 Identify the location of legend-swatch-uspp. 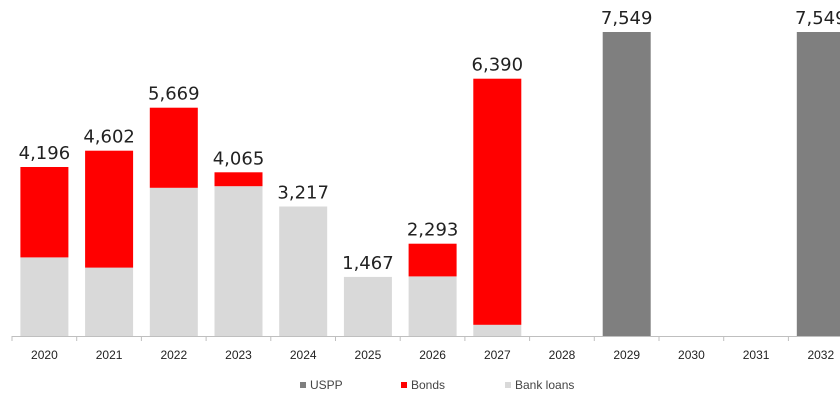
(303, 385).